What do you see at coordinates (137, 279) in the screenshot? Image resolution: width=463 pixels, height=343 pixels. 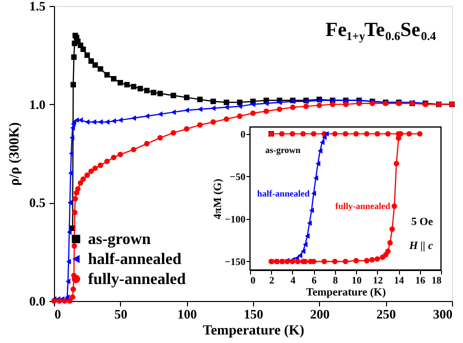 I see `legend-label: fully-annealed` at bounding box center [137, 279].